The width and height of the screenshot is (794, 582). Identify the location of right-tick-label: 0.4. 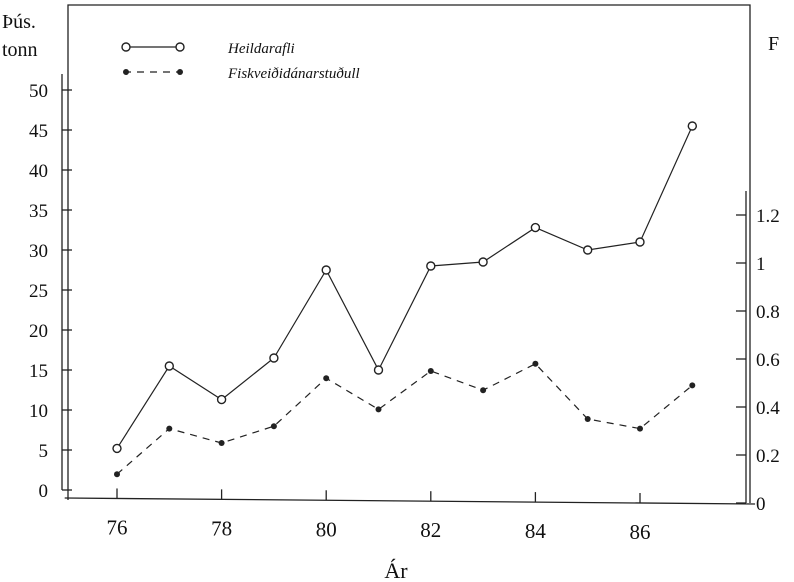
(768, 408).